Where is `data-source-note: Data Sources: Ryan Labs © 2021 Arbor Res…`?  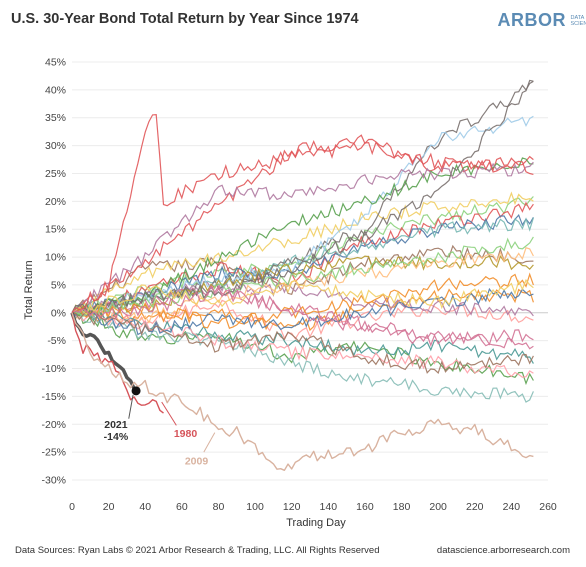 data-source-note: Data Sources: Ryan Labs © 2021 Arbor Res… is located at coordinates (197, 550).